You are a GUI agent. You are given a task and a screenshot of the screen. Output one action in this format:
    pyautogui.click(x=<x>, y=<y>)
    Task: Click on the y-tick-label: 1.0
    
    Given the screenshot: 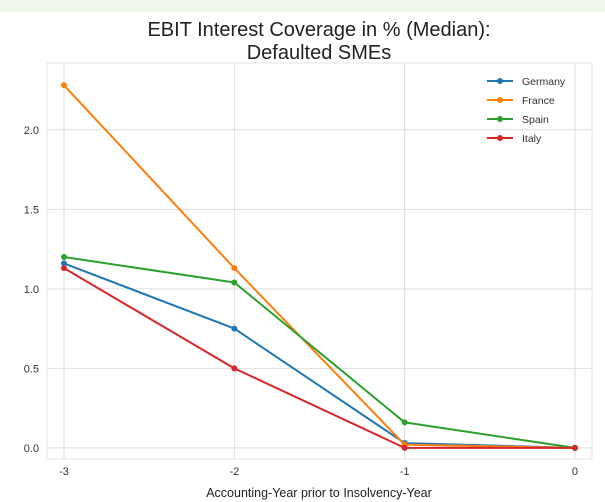 What is the action you would take?
    pyautogui.click(x=31, y=290)
    